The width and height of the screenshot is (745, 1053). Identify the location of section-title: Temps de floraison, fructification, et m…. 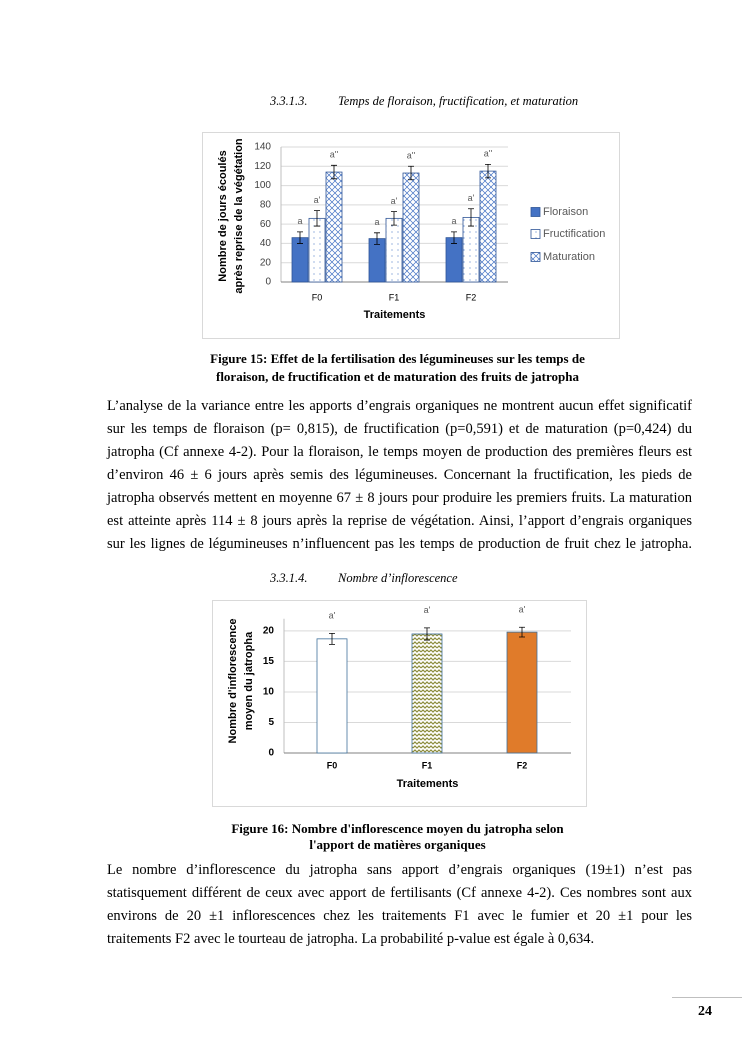
(458, 101).